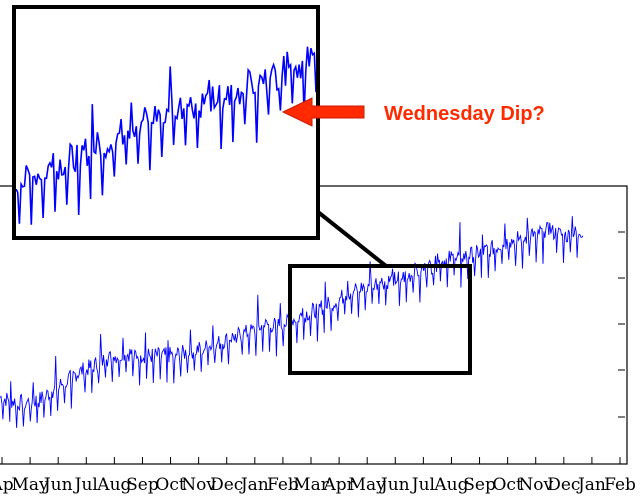 Image resolution: width=644 pixels, height=500 pixels. What do you see at coordinates (323, 112) in the screenshot?
I see `annotation-arrow` at bounding box center [323, 112].